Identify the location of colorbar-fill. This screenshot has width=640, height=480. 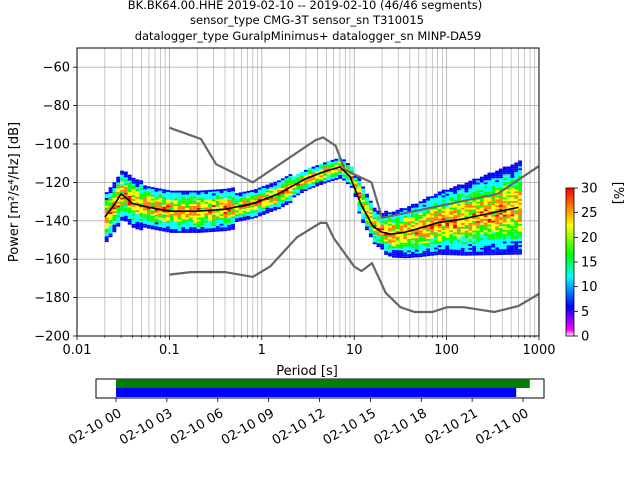
(570, 262).